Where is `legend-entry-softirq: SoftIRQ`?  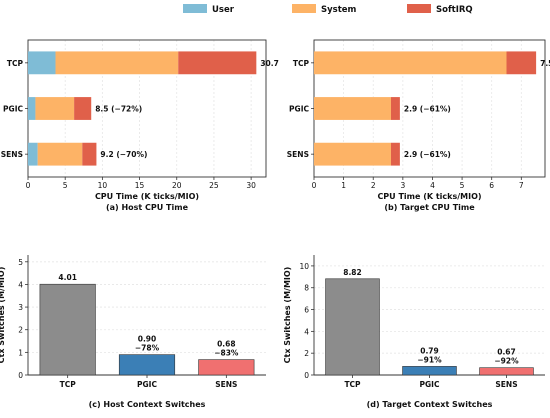 legend-entry-softirq: SoftIRQ is located at coordinates (440, 9).